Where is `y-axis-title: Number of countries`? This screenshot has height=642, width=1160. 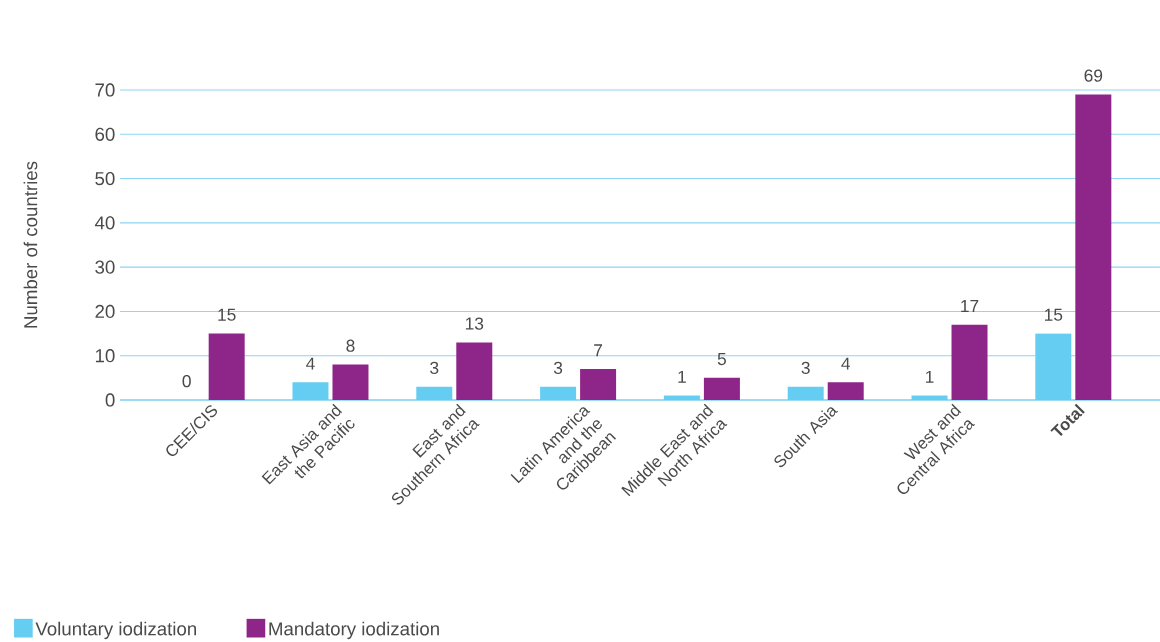 y-axis-title: Number of countries is located at coordinates (30, 244).